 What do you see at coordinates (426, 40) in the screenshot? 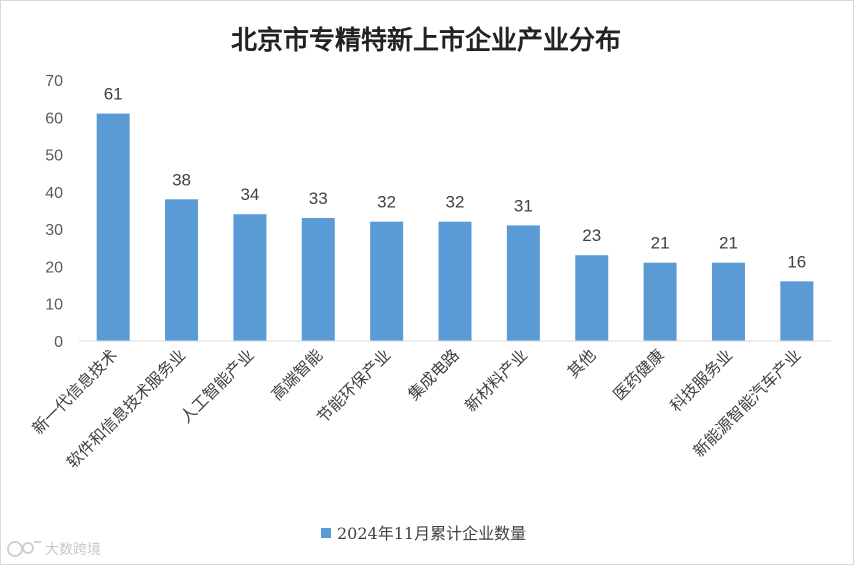
I see `chart-title: 北京市专精特新上市企业产业分布` at bounding box center [426, 40].